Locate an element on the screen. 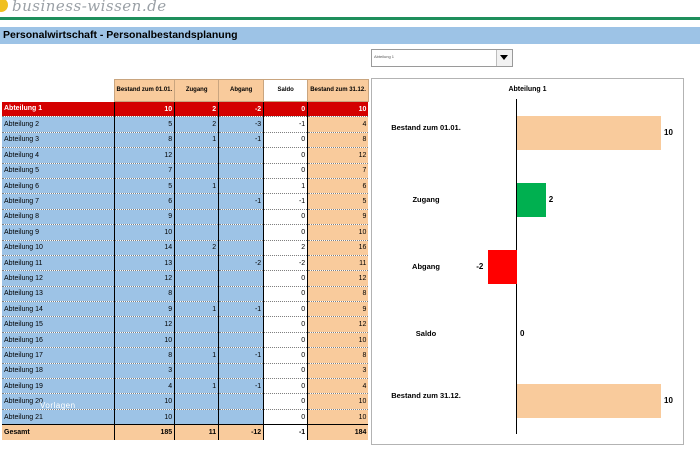 Image resolution: width=700 pixels, height=452 pixels. row-label: Abteilung 8 is located at coordinates (58, 217).